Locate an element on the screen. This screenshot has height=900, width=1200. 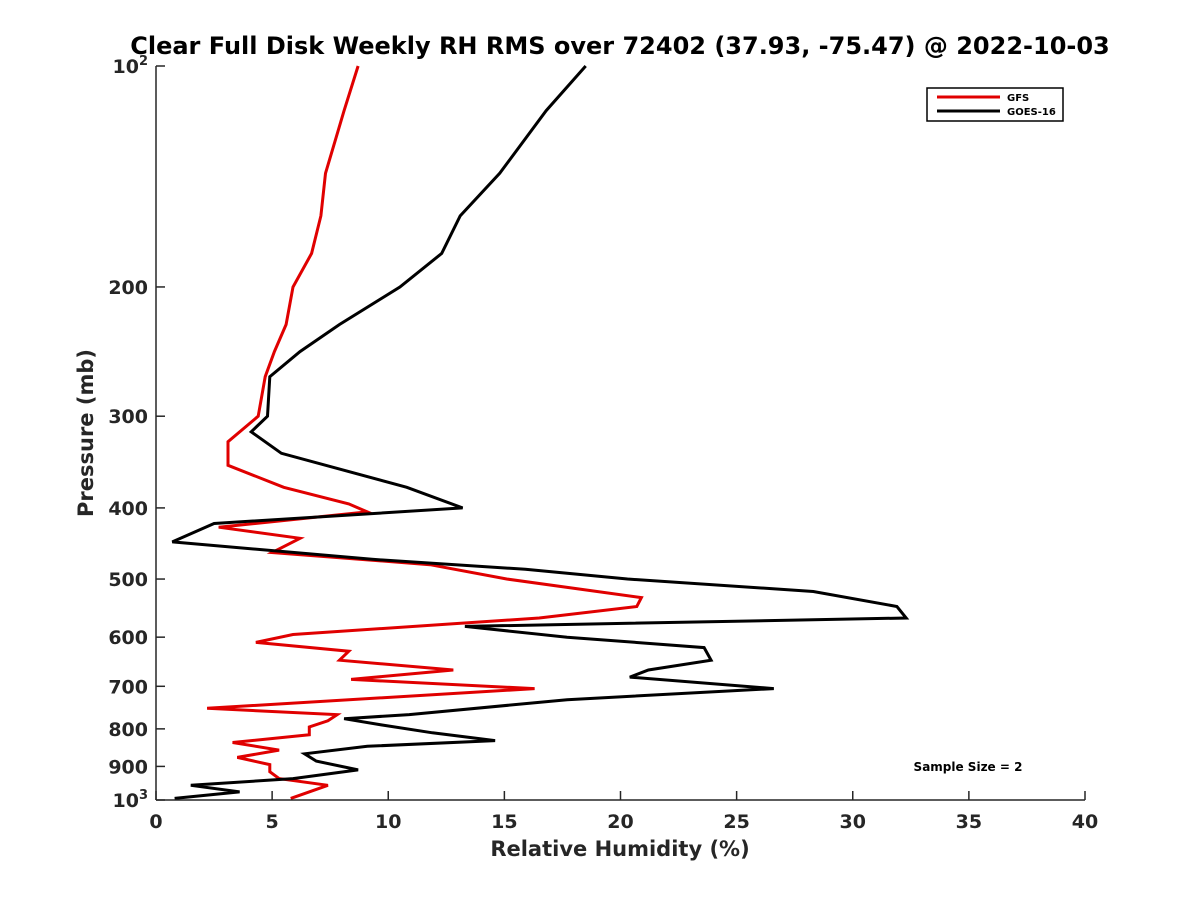
x-tick-label: 5 is located at coordinates (272, 822).